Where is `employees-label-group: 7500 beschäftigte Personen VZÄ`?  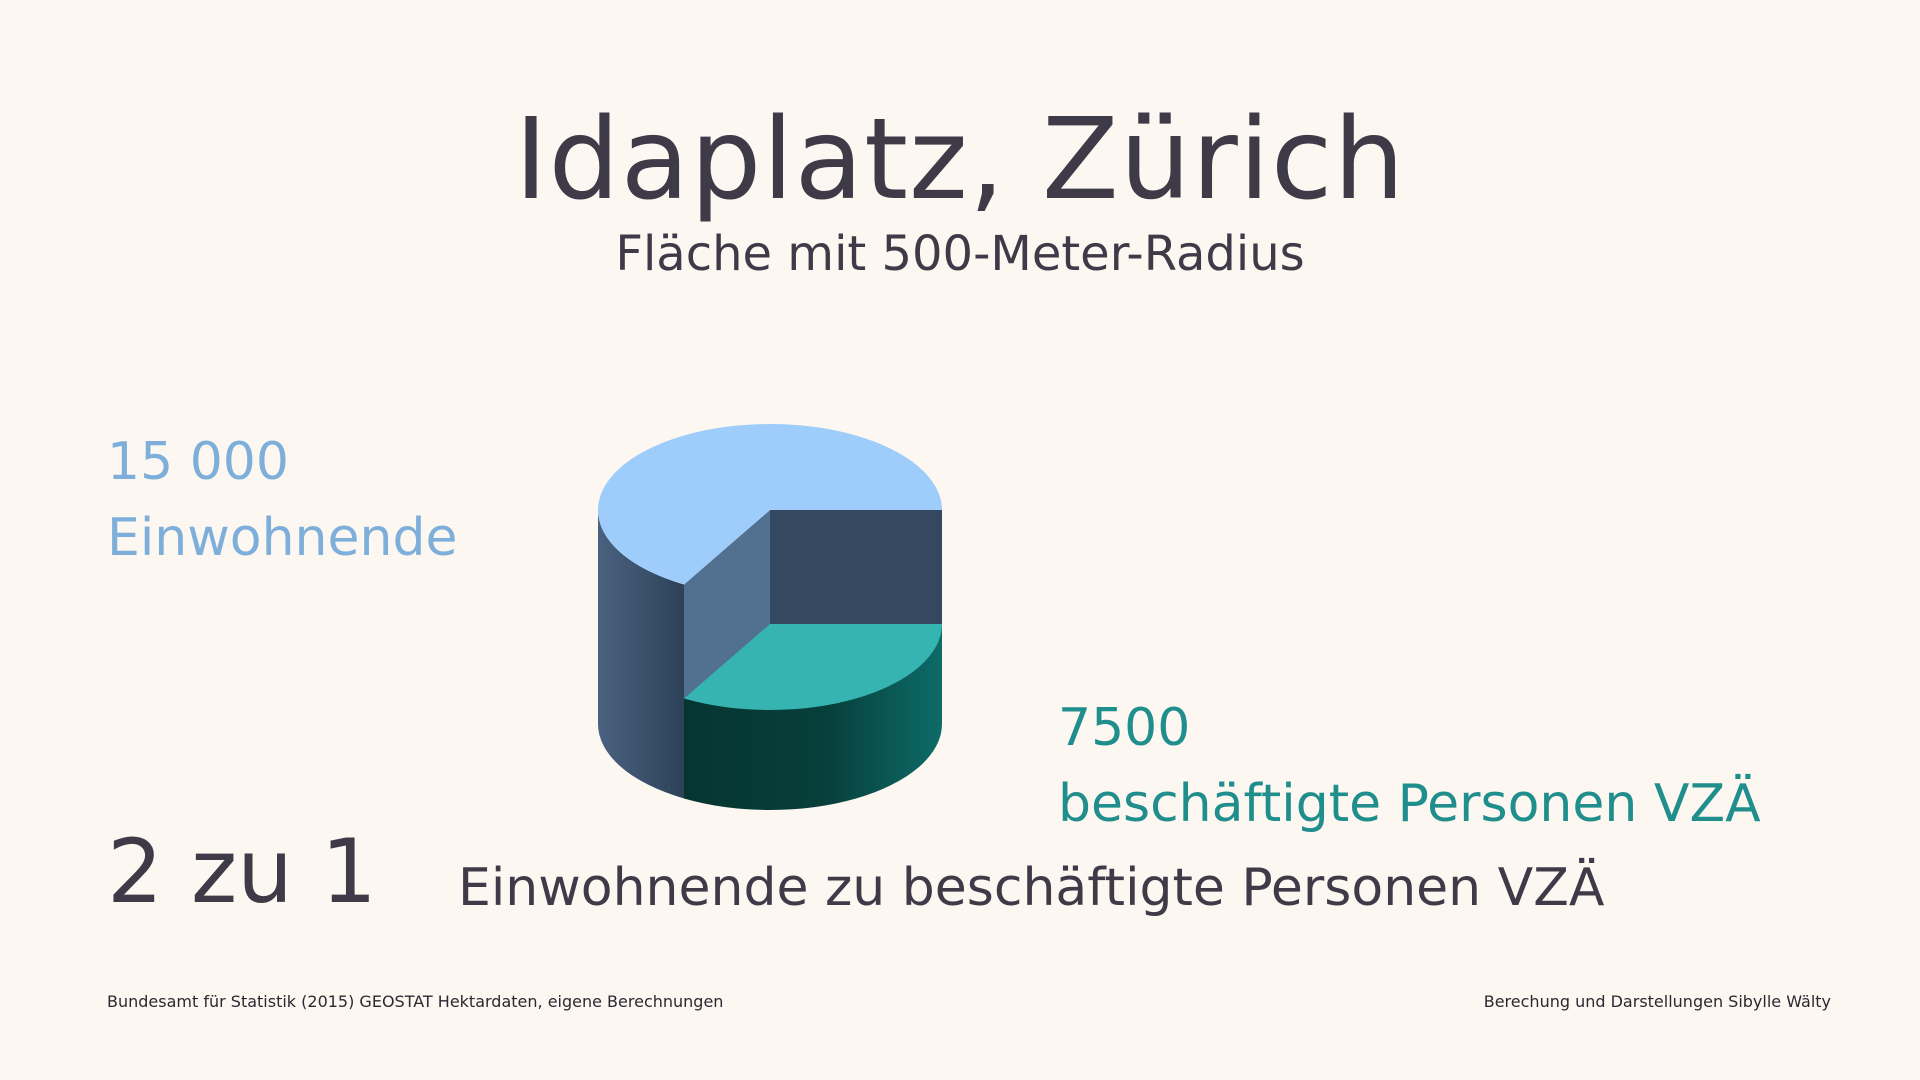
employees-label-group: 7500 beschäftigte Personen VZÄ is located at coordinates (1409, 766).